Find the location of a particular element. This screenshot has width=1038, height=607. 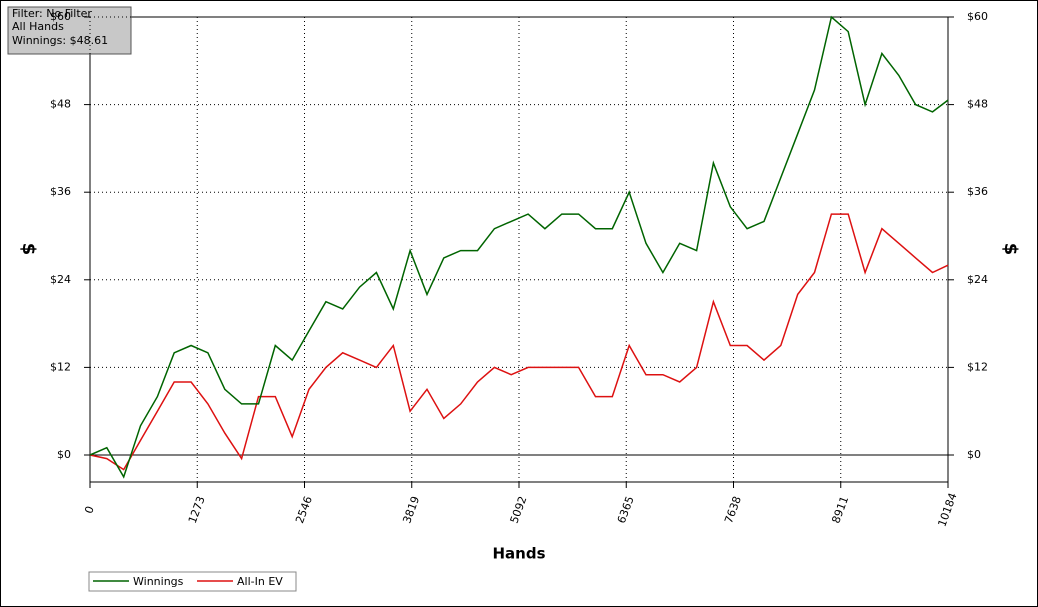

y2-tick-label: $60 is located at coordinates (977, 16).